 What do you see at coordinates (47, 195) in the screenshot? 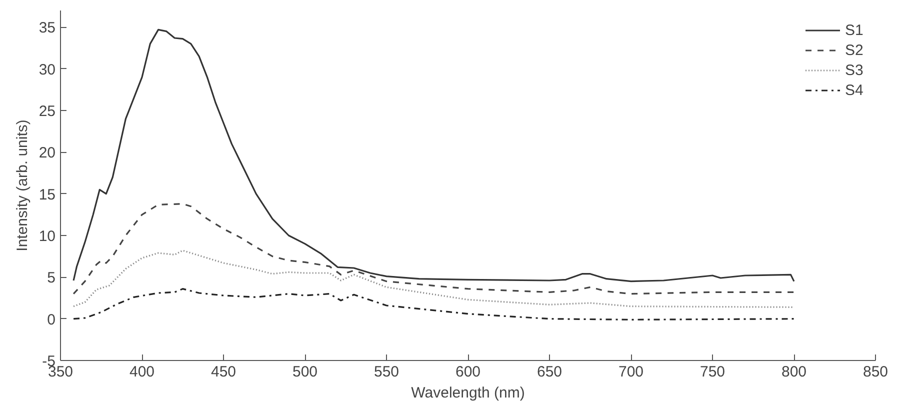
I see `y-tick-label: 15` at bounding box center [47, 195].